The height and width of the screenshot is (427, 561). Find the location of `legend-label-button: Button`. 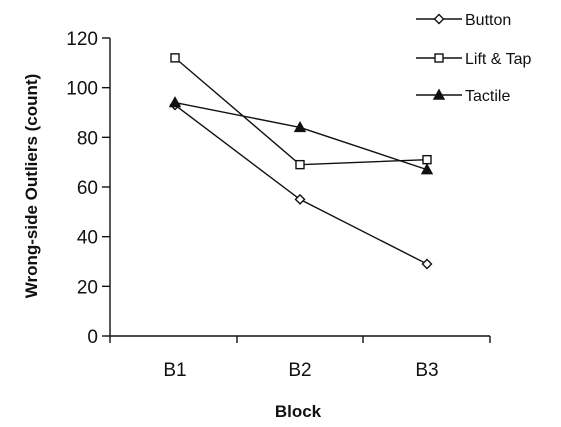

legend-label-button: Button is located at coordinates (488, 20).